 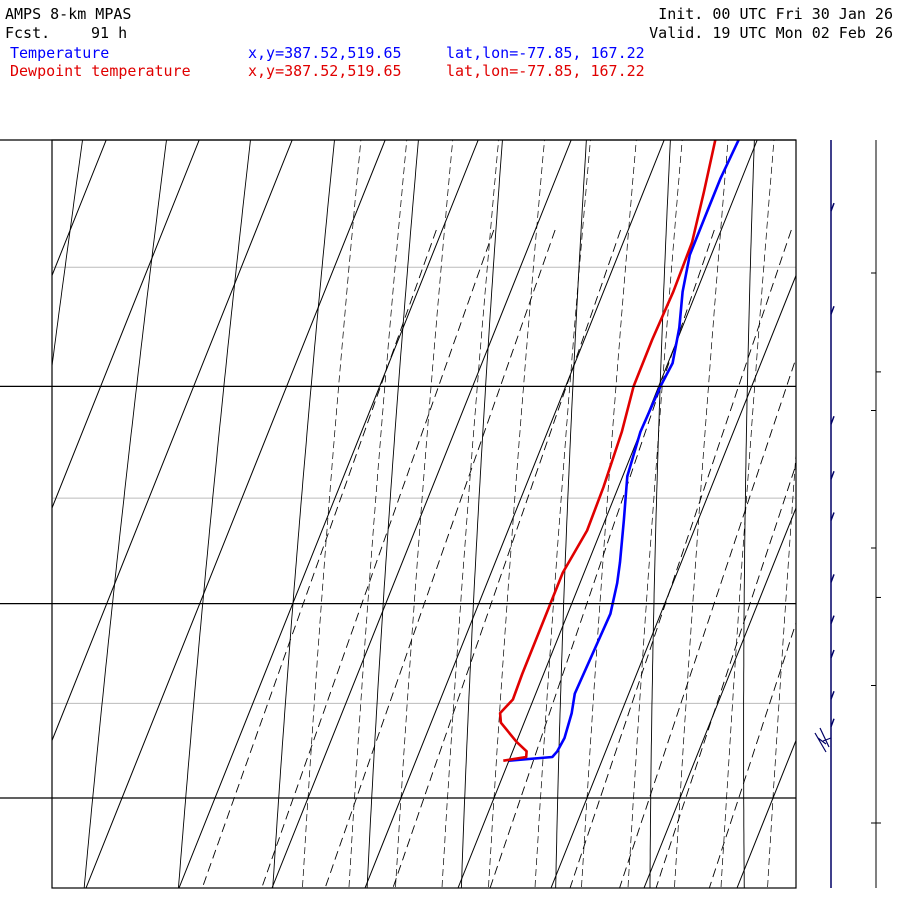 I want to click on forecast-label: Fcst., so click(x=28, y=33).